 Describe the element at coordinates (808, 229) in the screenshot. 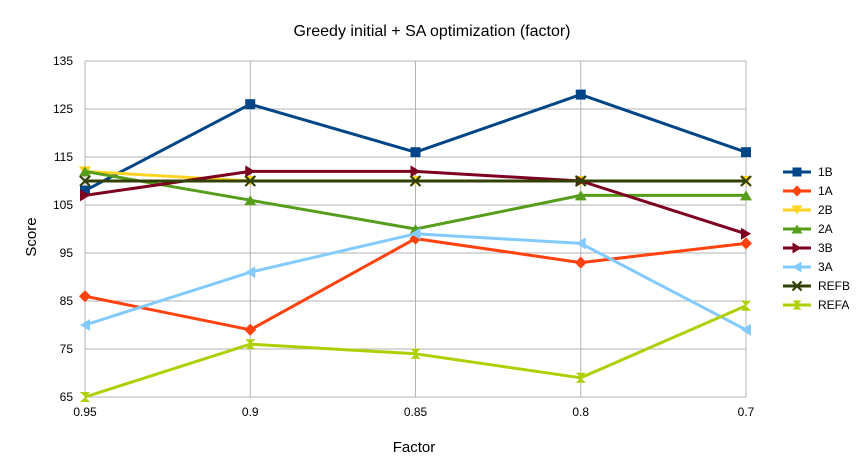

I see `legend-item-2A: 2A` at that location.